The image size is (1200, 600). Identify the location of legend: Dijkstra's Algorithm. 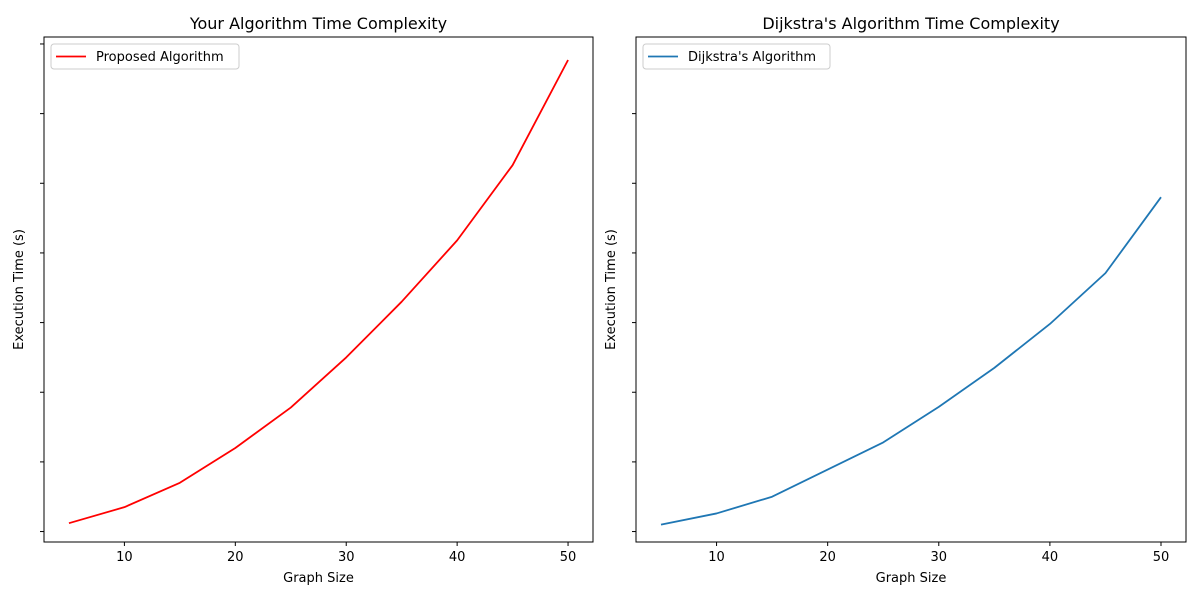
(736, 56).